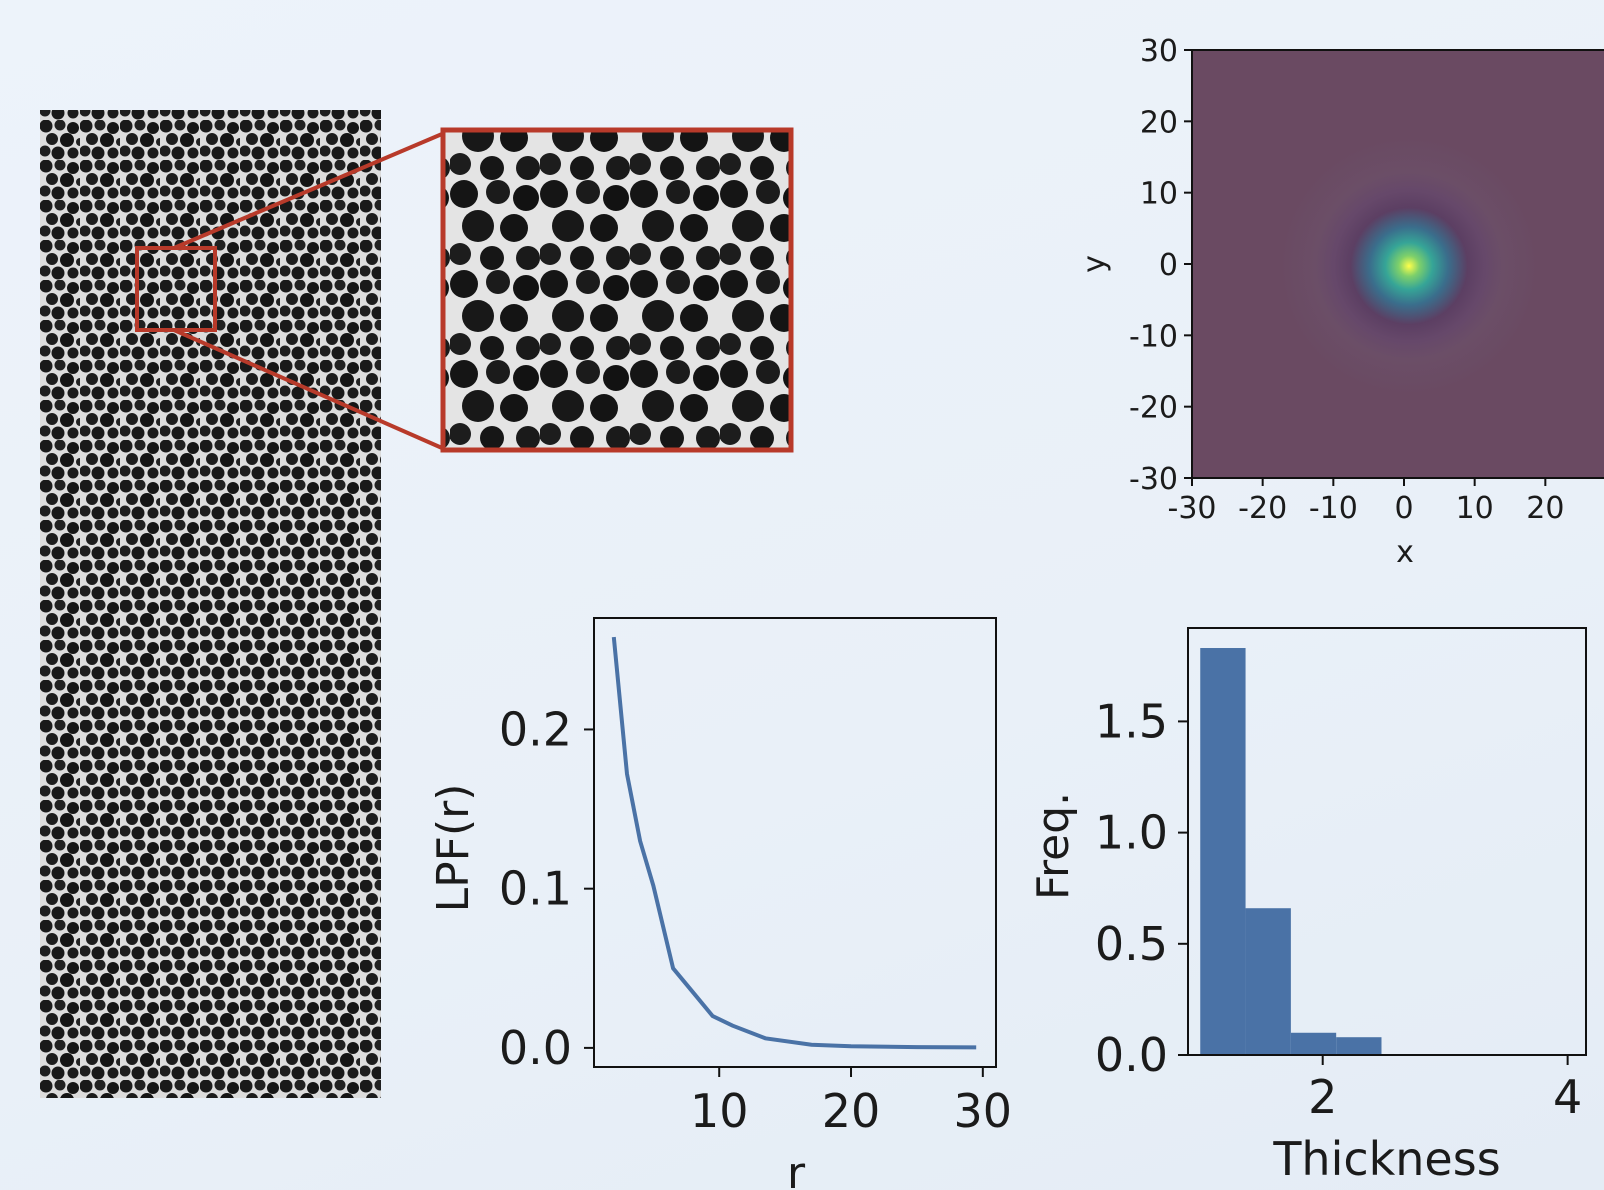  What do you see at coordinates (1153, 336) in the screenshot?
I see `heatmap-y-tick-label: -10` at bounding box center [1153, 336].